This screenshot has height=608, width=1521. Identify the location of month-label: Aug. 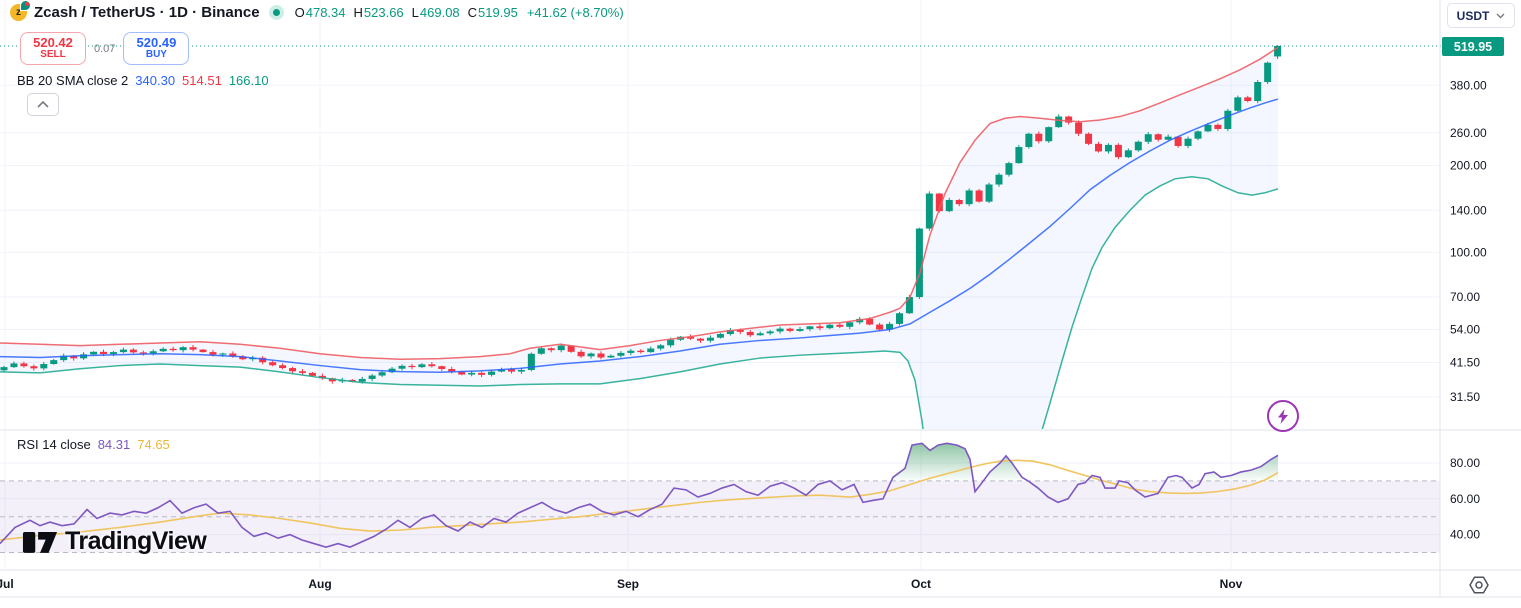
(319, 584).